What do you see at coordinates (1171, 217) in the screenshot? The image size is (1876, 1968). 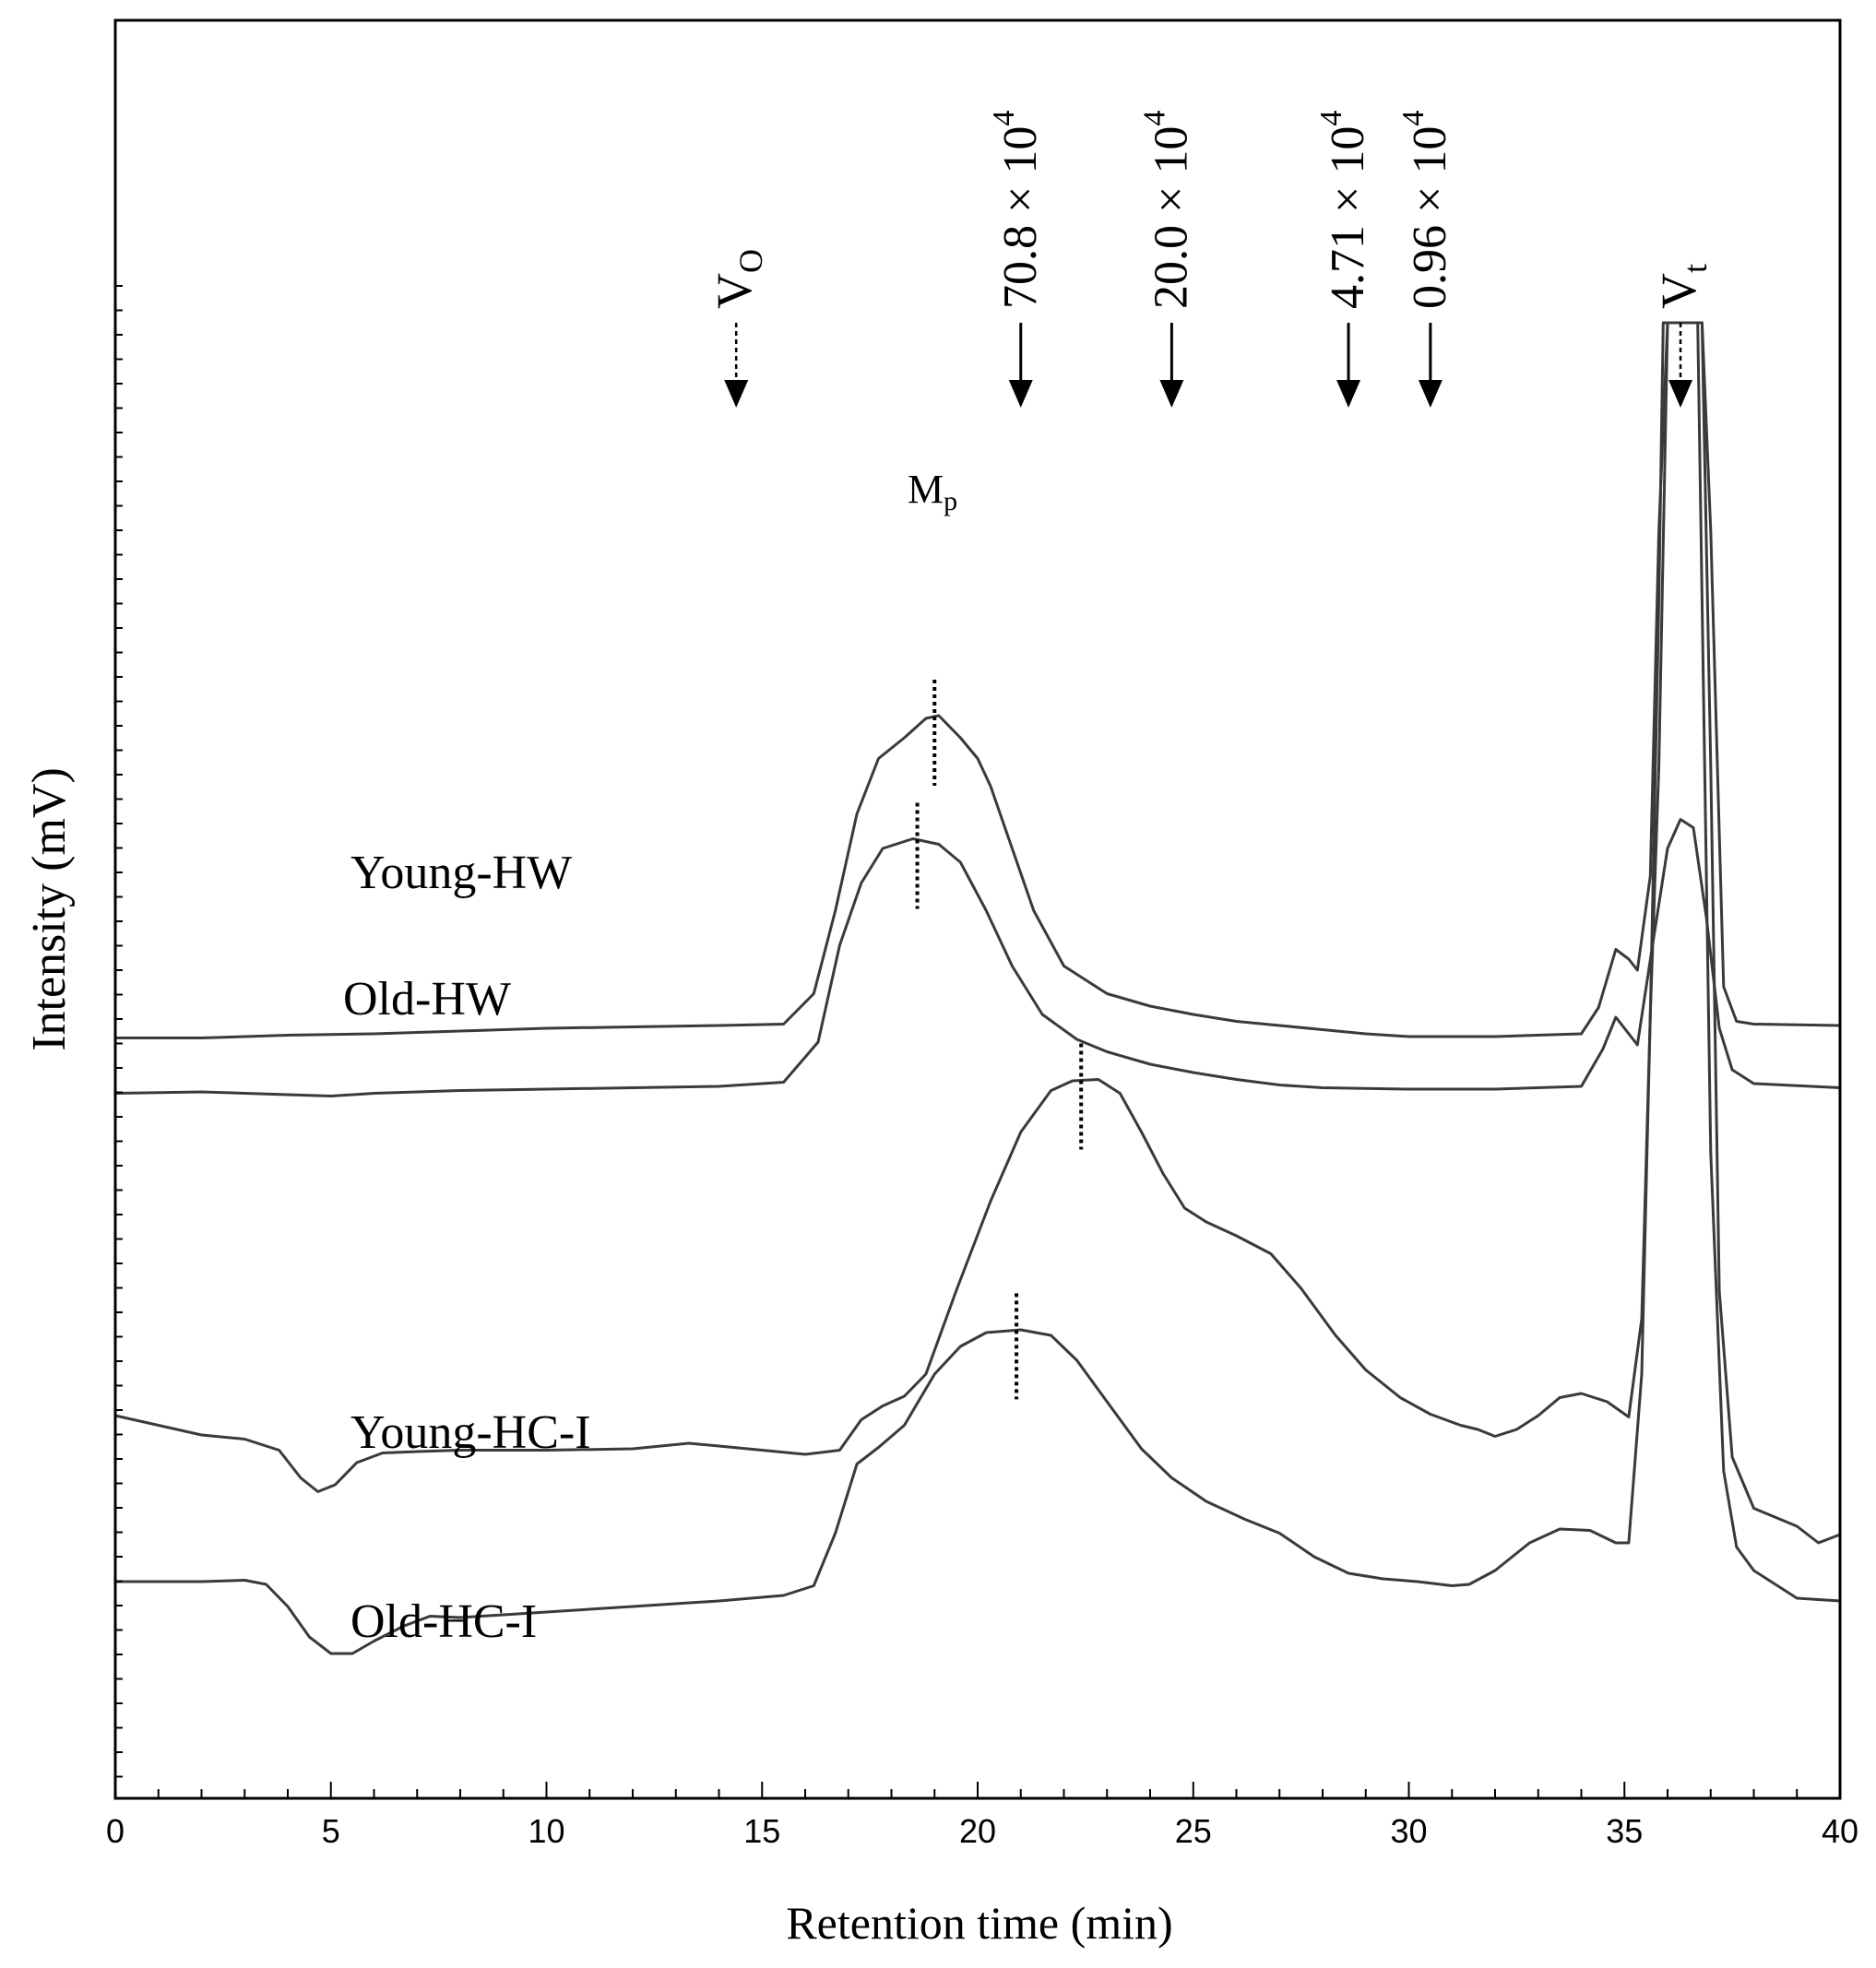 I see `marker-label-main-2: 20.0 × 10` at bounding box center [1171, 217].